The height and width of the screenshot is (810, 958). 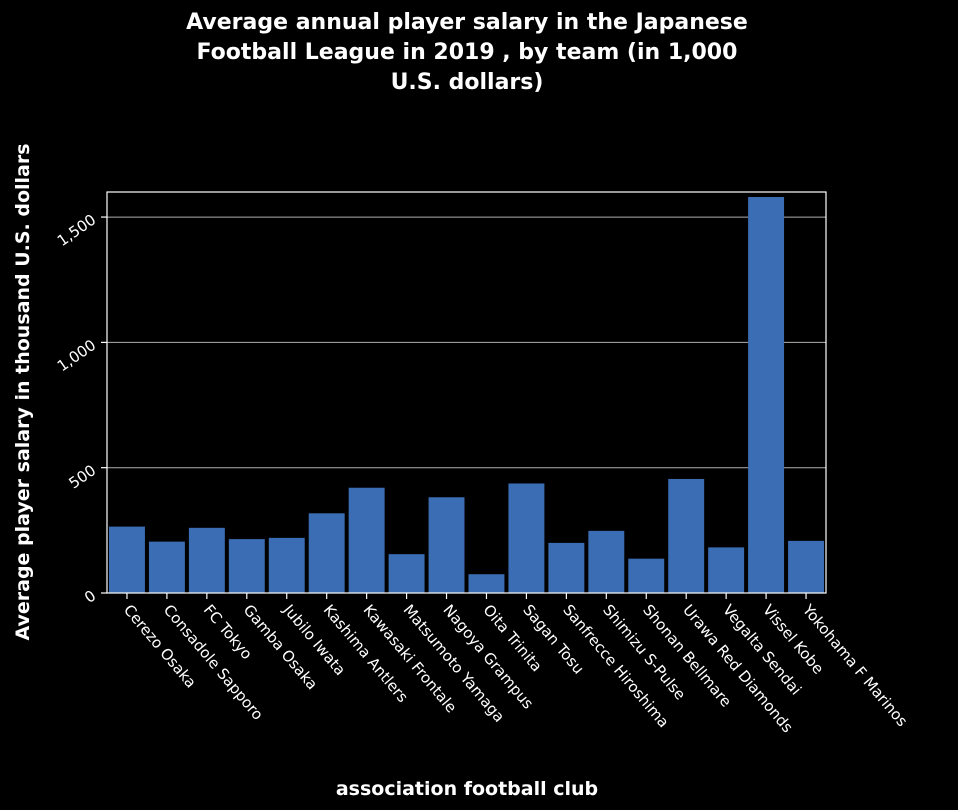 I want to click on y-tick-label: 1,000, so click(x=77, y=355).